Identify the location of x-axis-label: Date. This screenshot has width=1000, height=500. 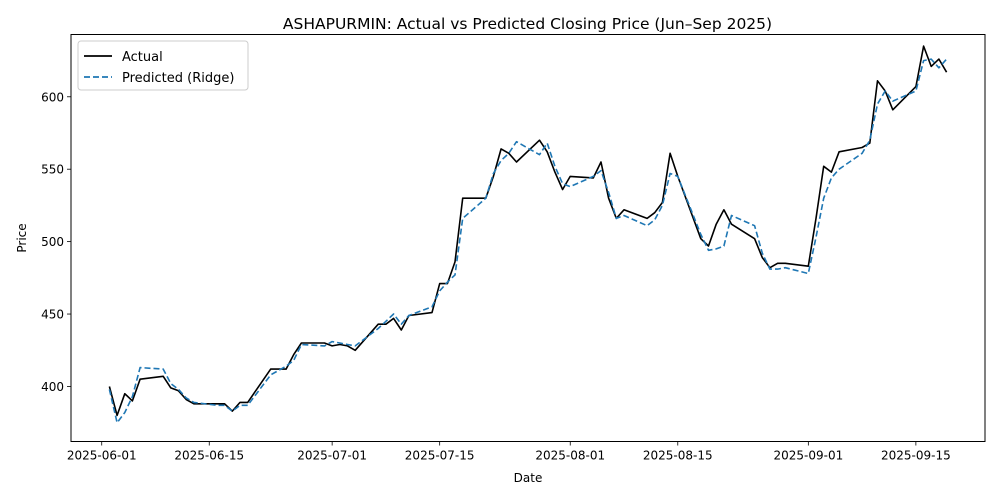
(528, 478).